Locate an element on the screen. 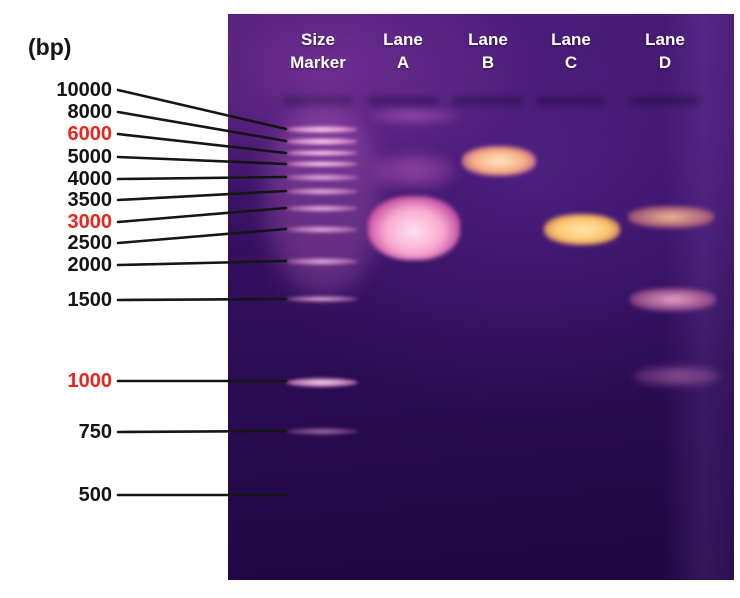 This screenshot has width=740, height=598. marker-label-4000: 4000 is located at coordinates (90, 179).